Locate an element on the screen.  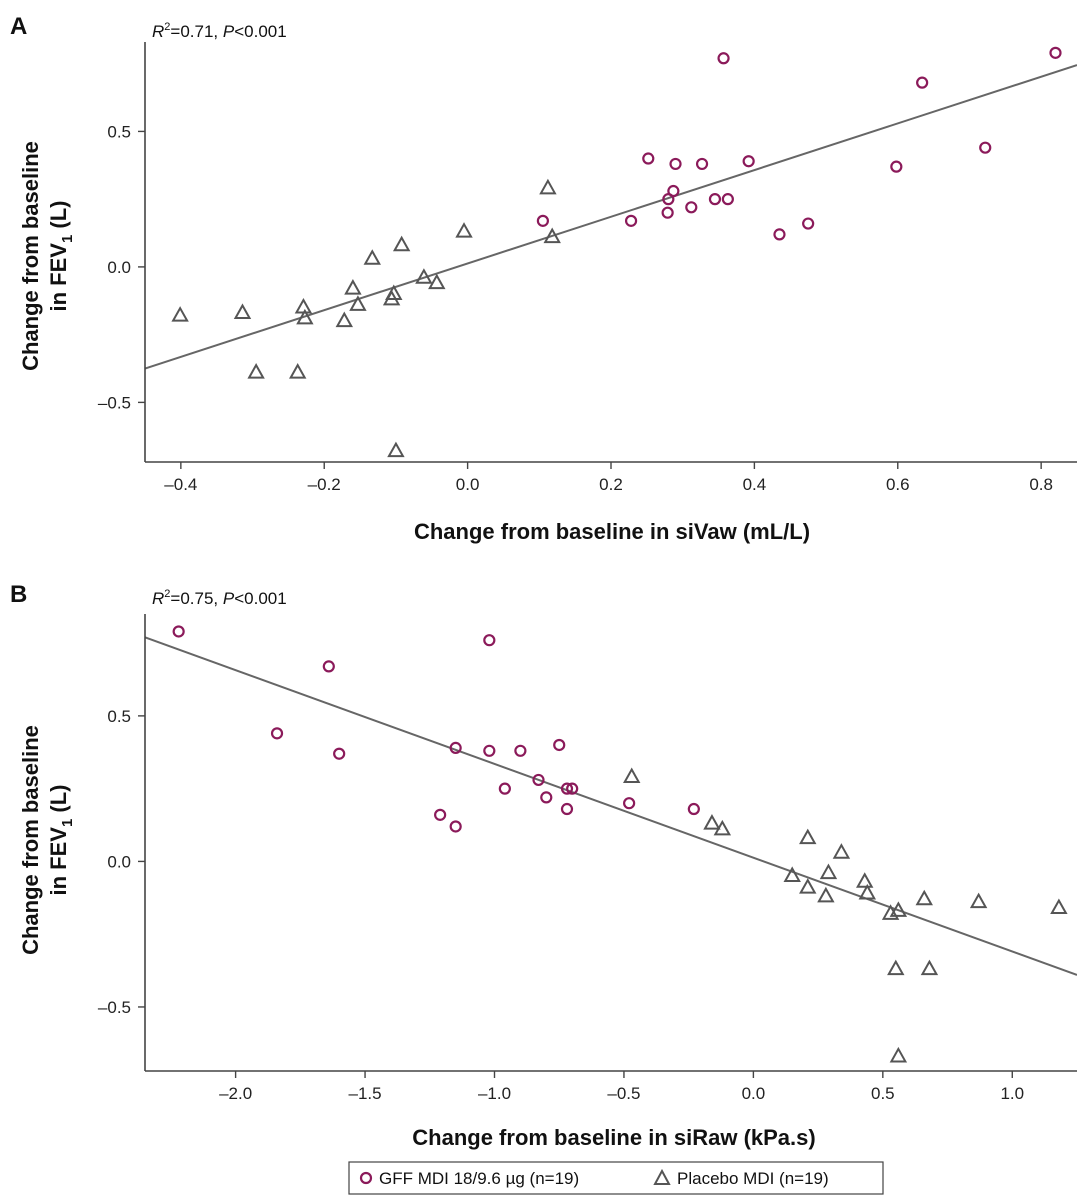
legend-circle-marker is located at coordinates (366, 1178).